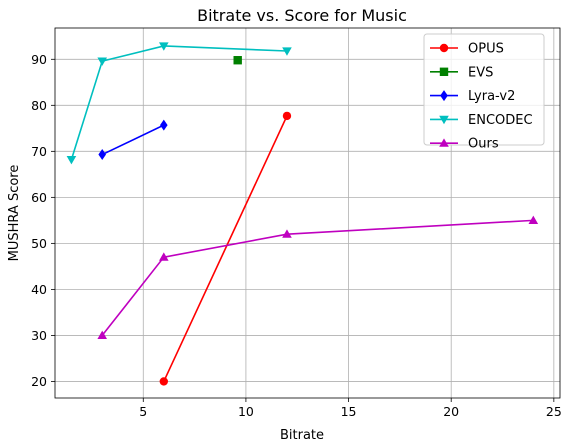  I want to click on legend-label: ENCODEC, so click(500, 120).